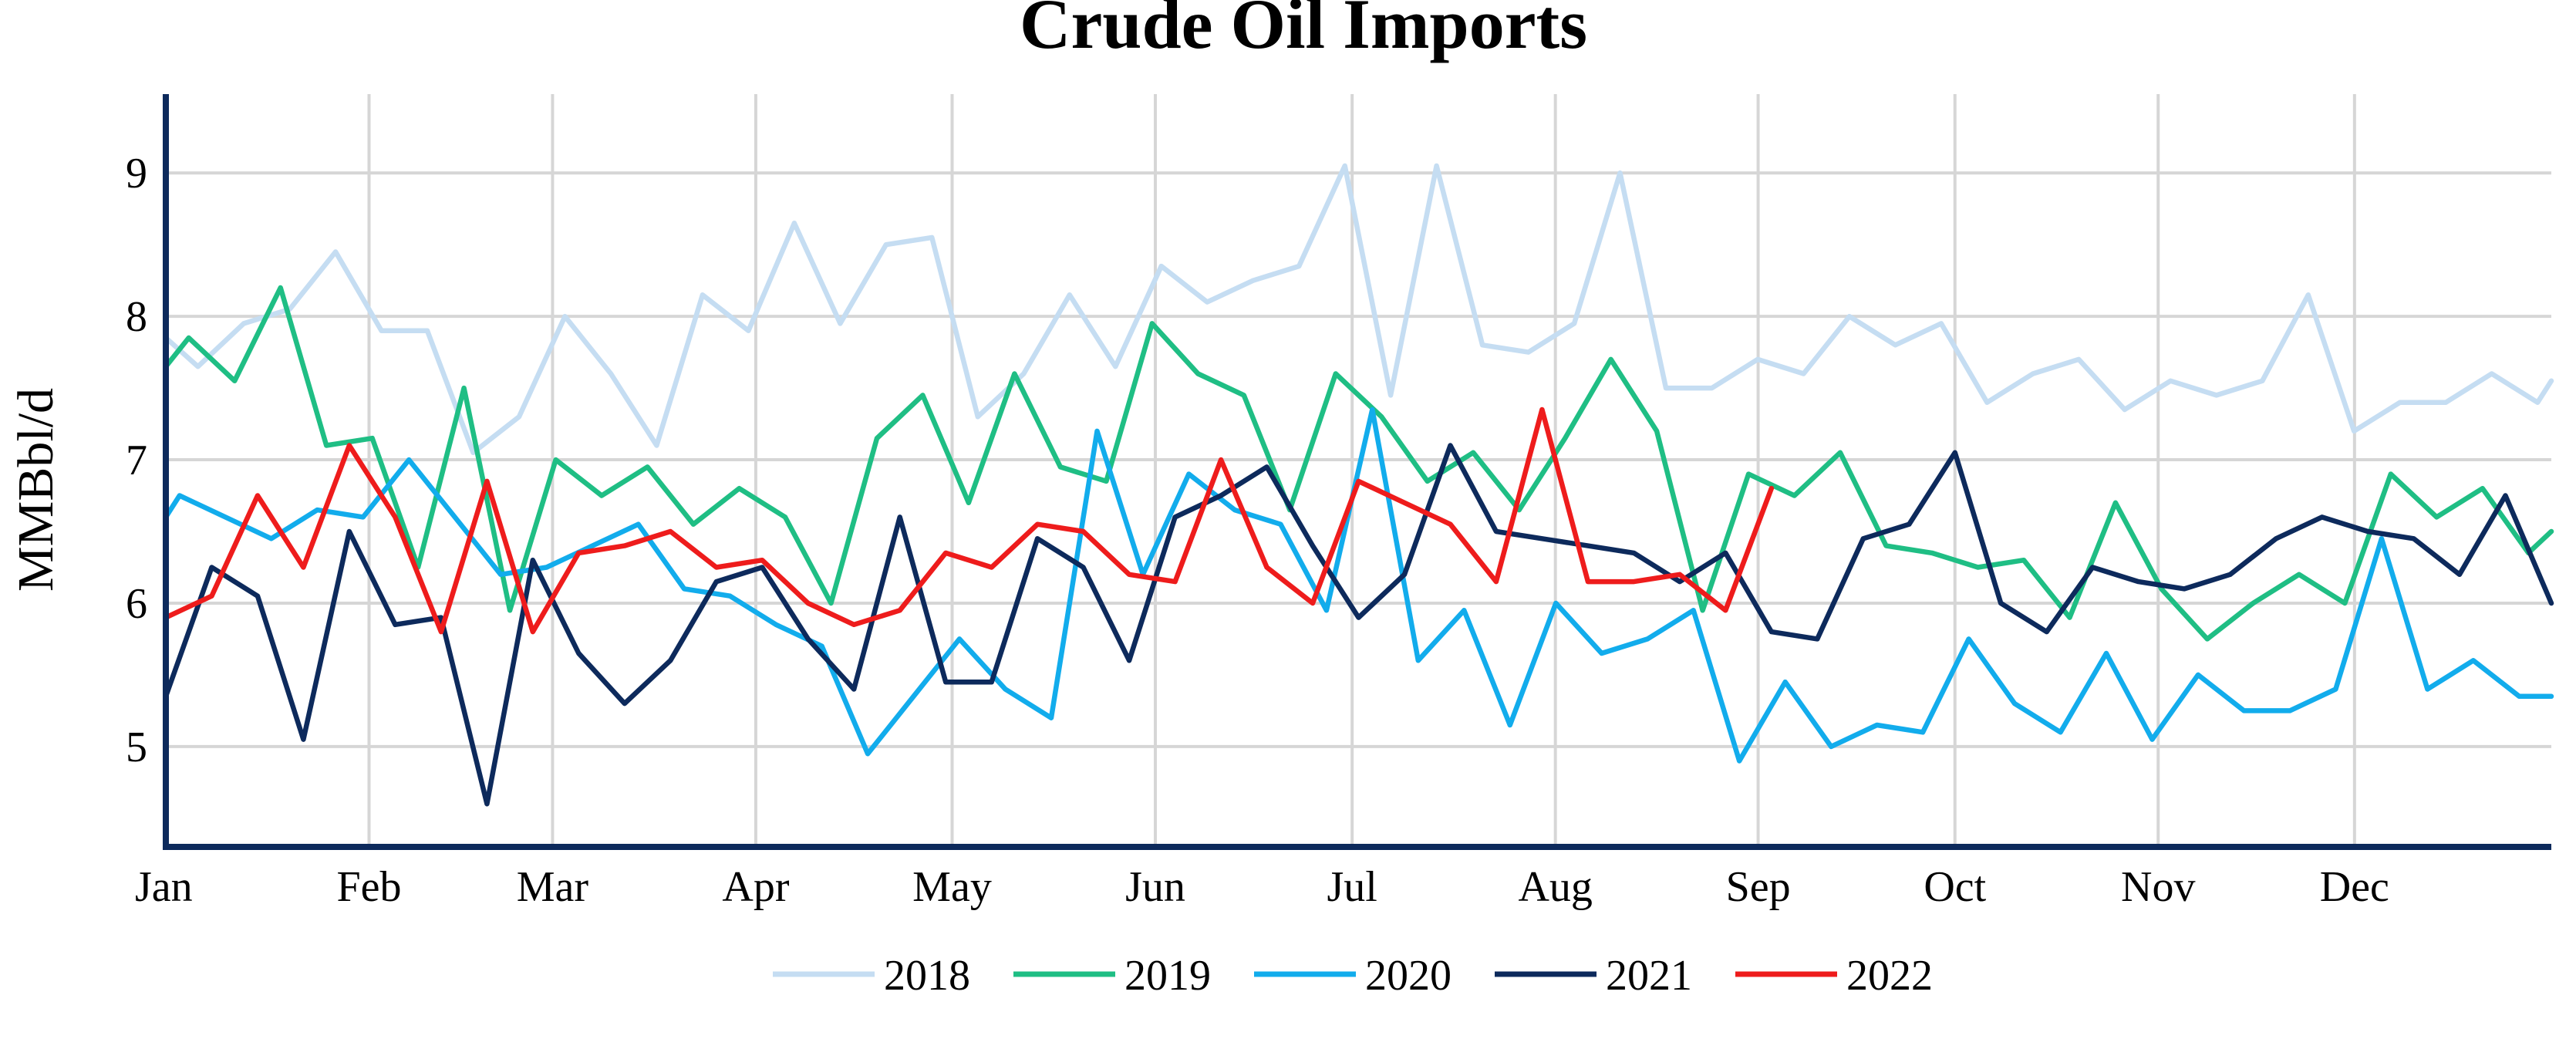 The width and height of the screenshot is (2576, 1049). Describe the element at coordinates (927, 976) in the screenshot. I see `legend-label: 2018` at that location.